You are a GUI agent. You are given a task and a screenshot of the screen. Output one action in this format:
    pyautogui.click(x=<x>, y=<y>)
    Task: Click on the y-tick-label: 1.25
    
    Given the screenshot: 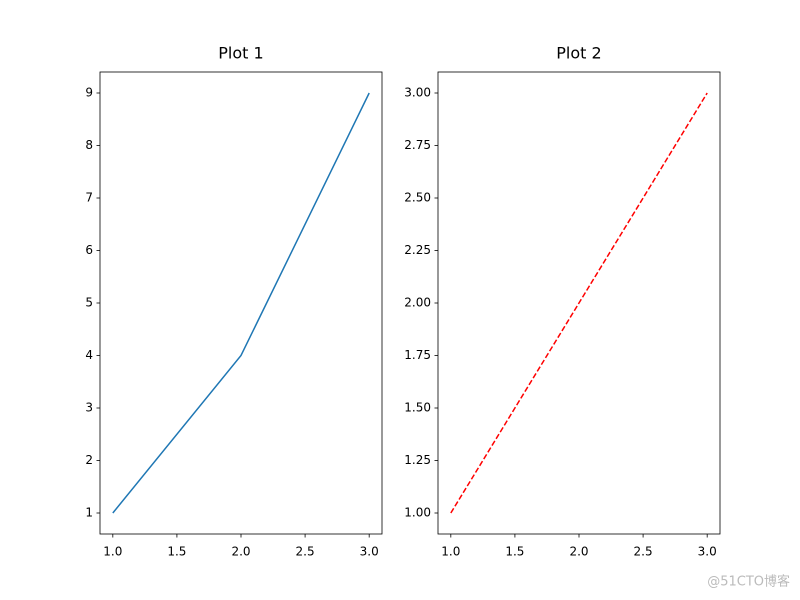 What is the action you would take?
    pyautogui.click(x=417, y=460)
    